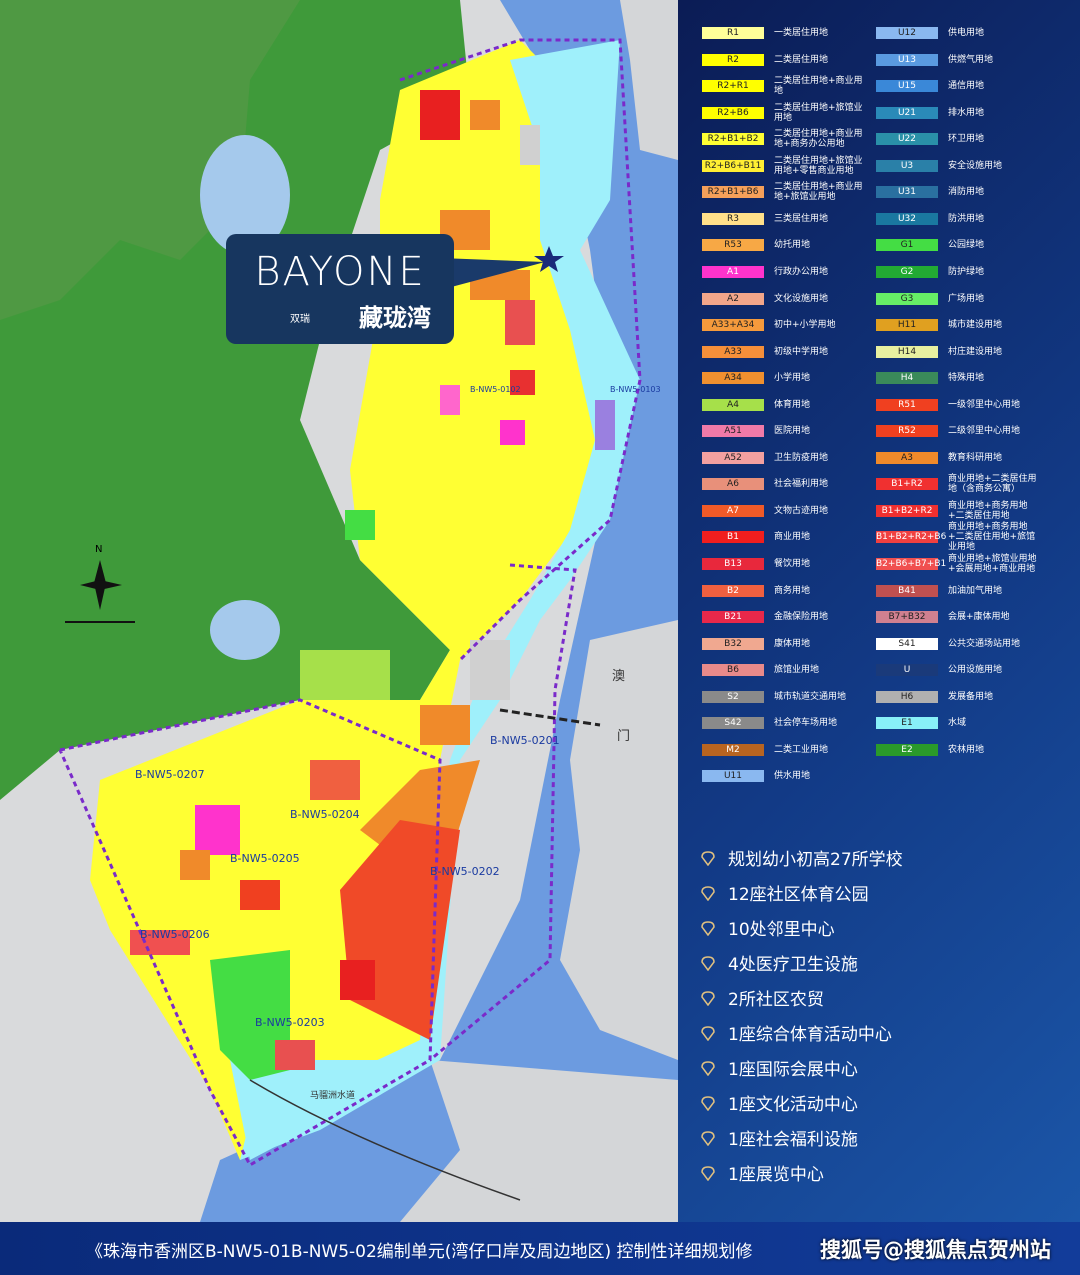  I want to click on compass-label: N, so click(98, 549).